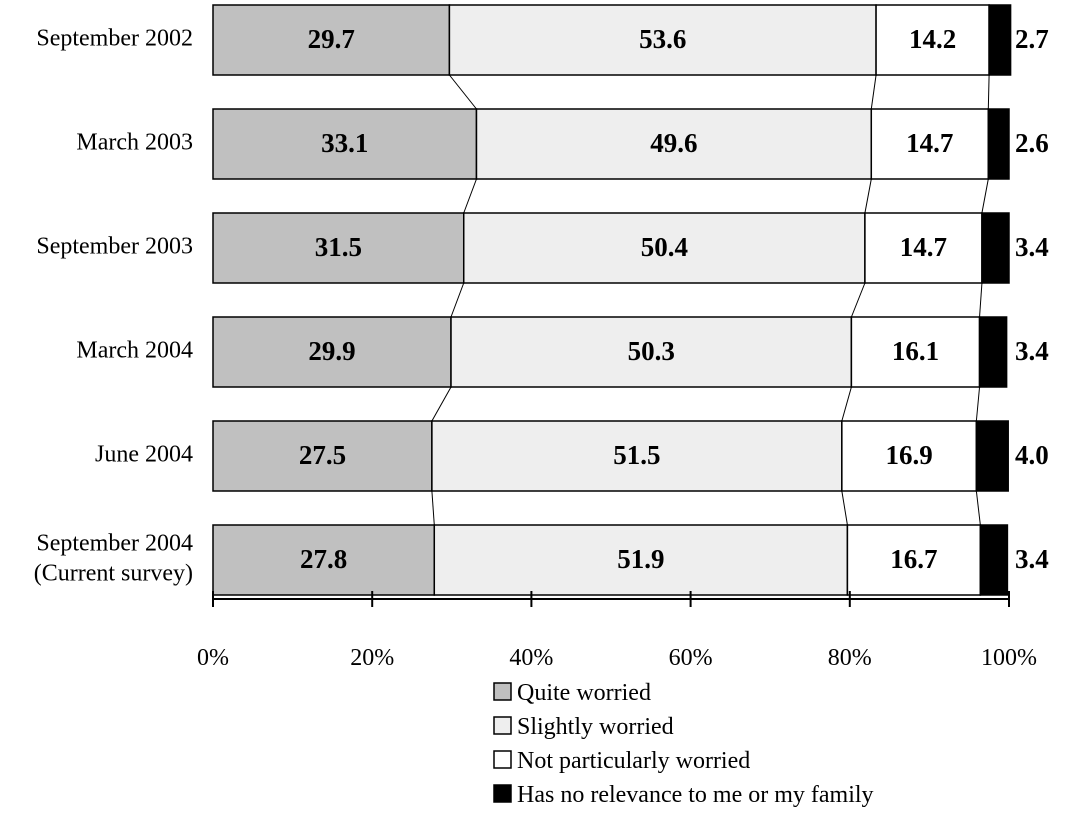  I want to click on category-label-1: March 2003, so click(134, 143).